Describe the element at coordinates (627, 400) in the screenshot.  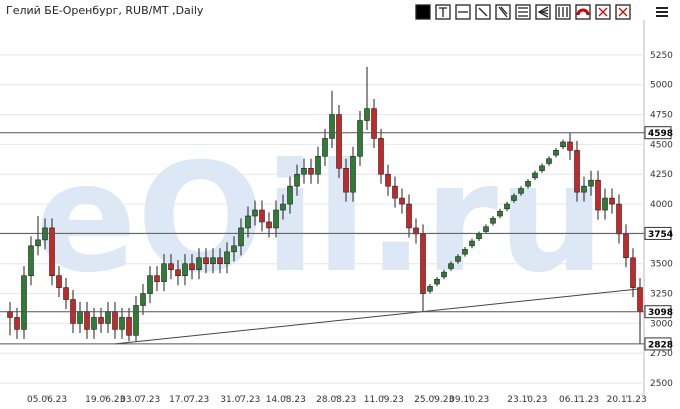
I see `x-tick-label: 20.11.23` at that location.